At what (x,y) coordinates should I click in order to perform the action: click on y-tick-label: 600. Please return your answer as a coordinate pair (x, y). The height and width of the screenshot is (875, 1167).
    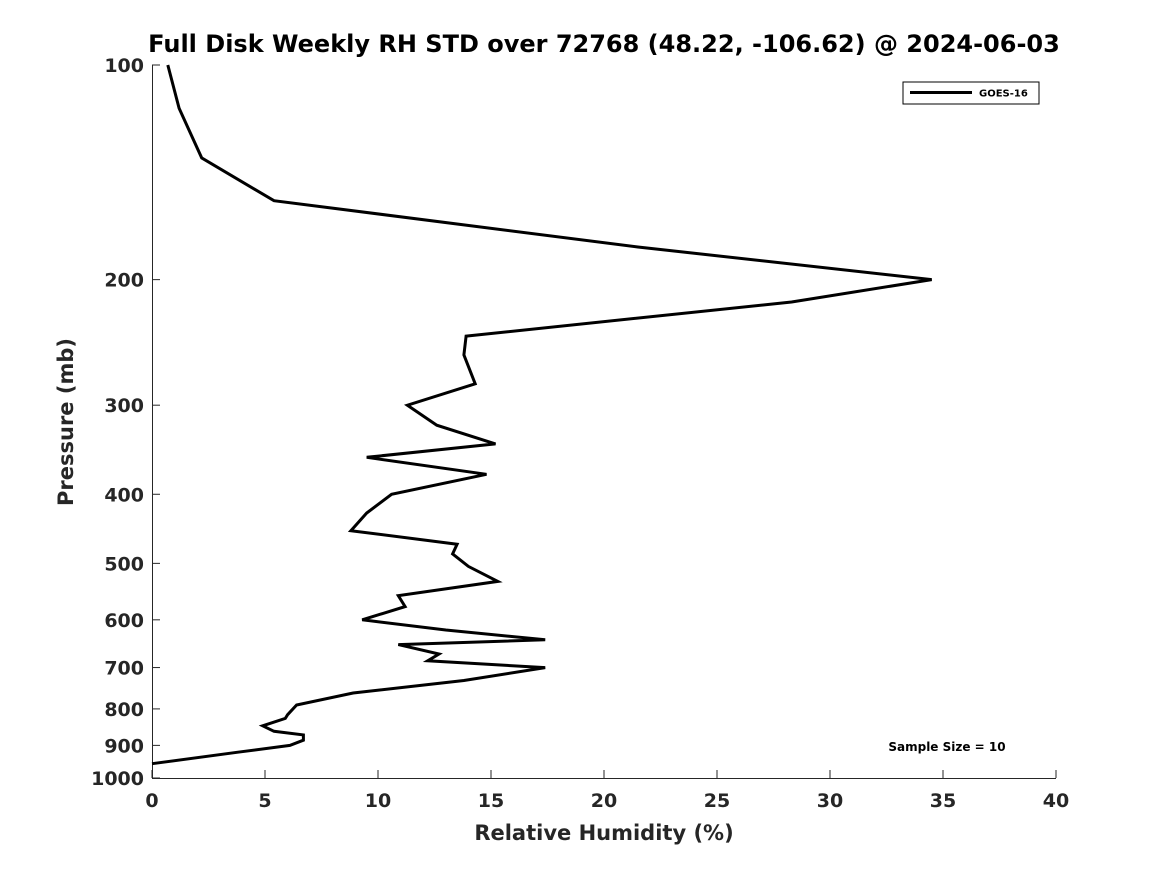
    Looking at the image, I should click on (124, 621).